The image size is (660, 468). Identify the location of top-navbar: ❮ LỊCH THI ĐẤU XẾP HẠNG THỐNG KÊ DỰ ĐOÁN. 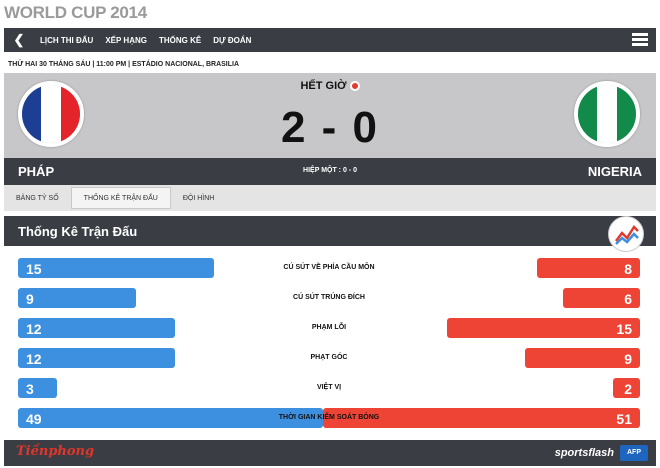
(330, 40).